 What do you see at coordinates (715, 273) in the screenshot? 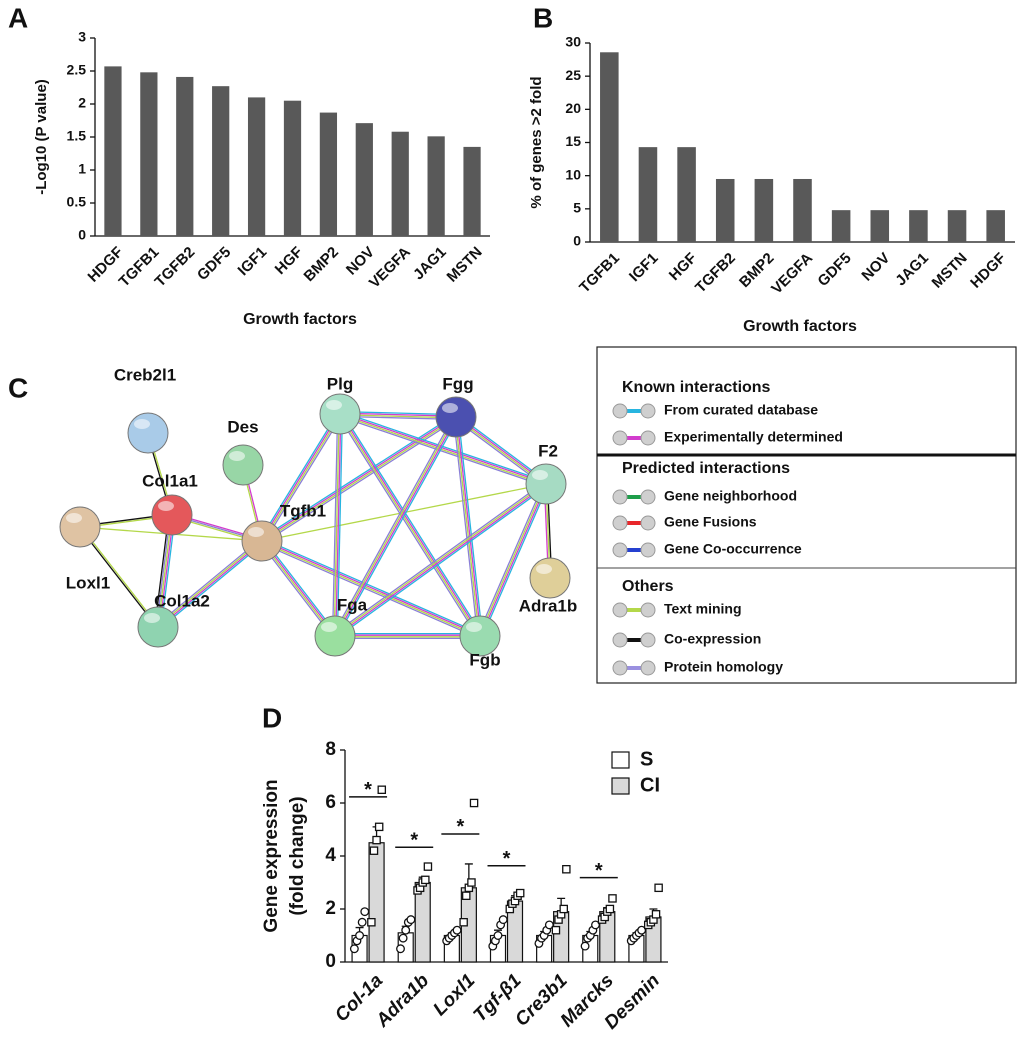
I see `x-tick-label: TGFB2` at bounding box center [715, 273].